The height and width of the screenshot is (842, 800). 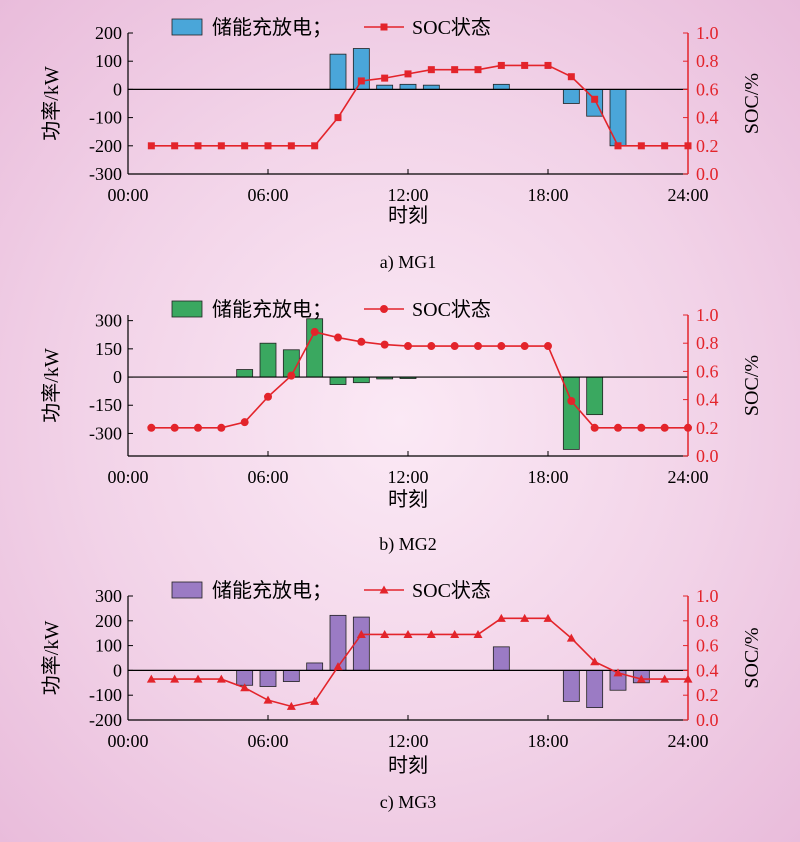 I want to click on legend-bar-swatch, so click(x=187, y=27).